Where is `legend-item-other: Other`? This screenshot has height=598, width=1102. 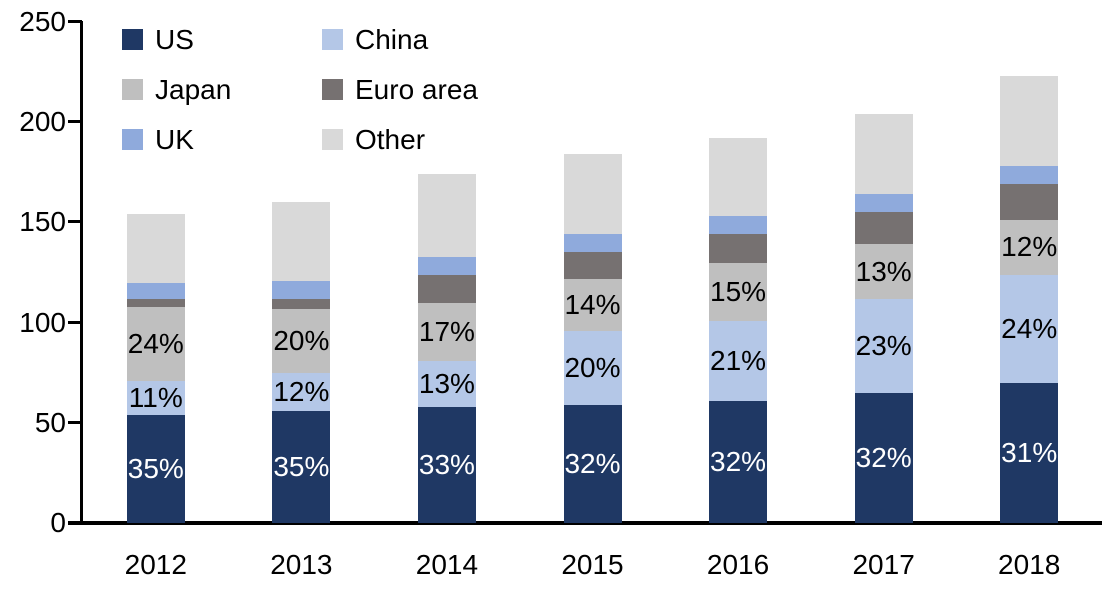 legend-item-other: Other is located at coordinates (400, 139).